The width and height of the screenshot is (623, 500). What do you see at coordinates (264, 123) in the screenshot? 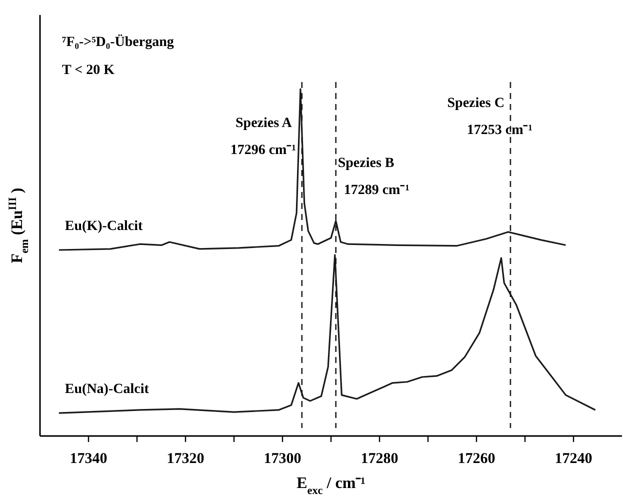
I see `ref-line-label: Spezies A` at bounding box center [264, 123].